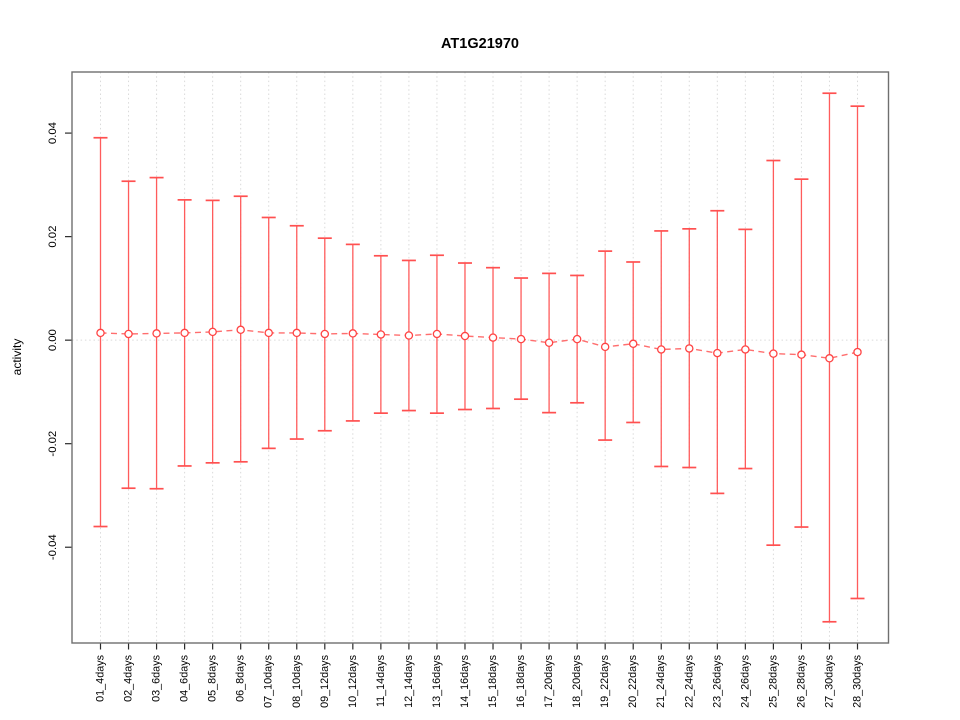 This screenshot has width=960, height=720. Describe the element at coordinates (53, 547) in the screenshot. I see `y-tick-label: -0.04` at that location.